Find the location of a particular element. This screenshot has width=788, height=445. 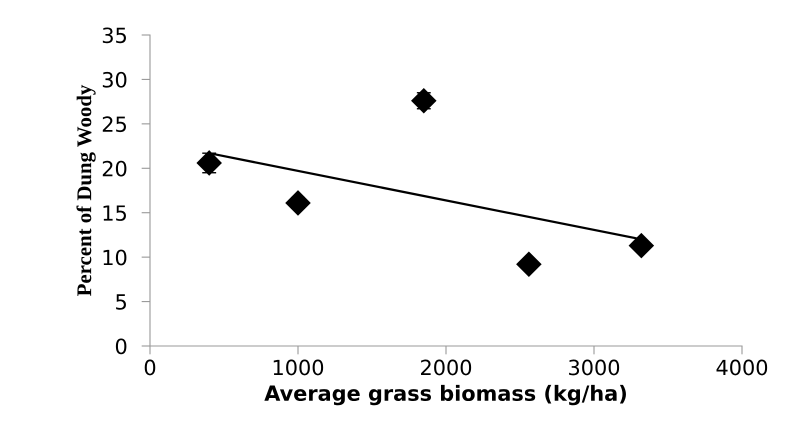

y-tick-label: 25 is located at coordinates (114, 124).